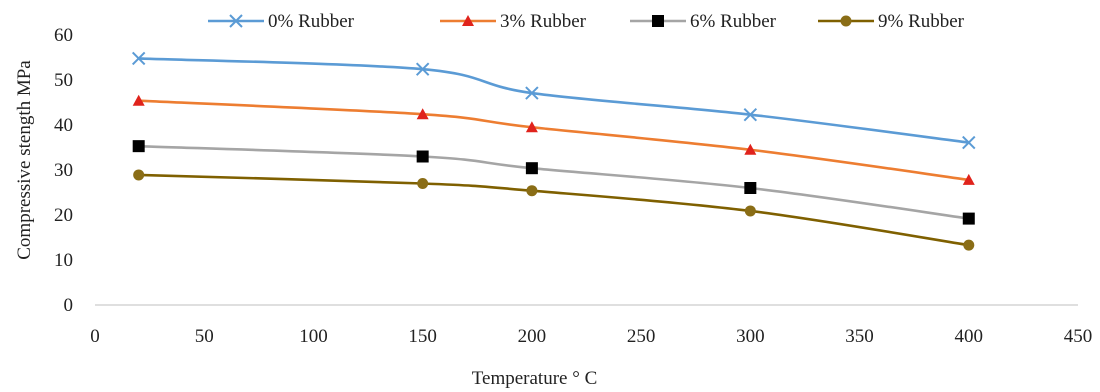  I want to click on x-tick-label: 350, so click(859, 336).